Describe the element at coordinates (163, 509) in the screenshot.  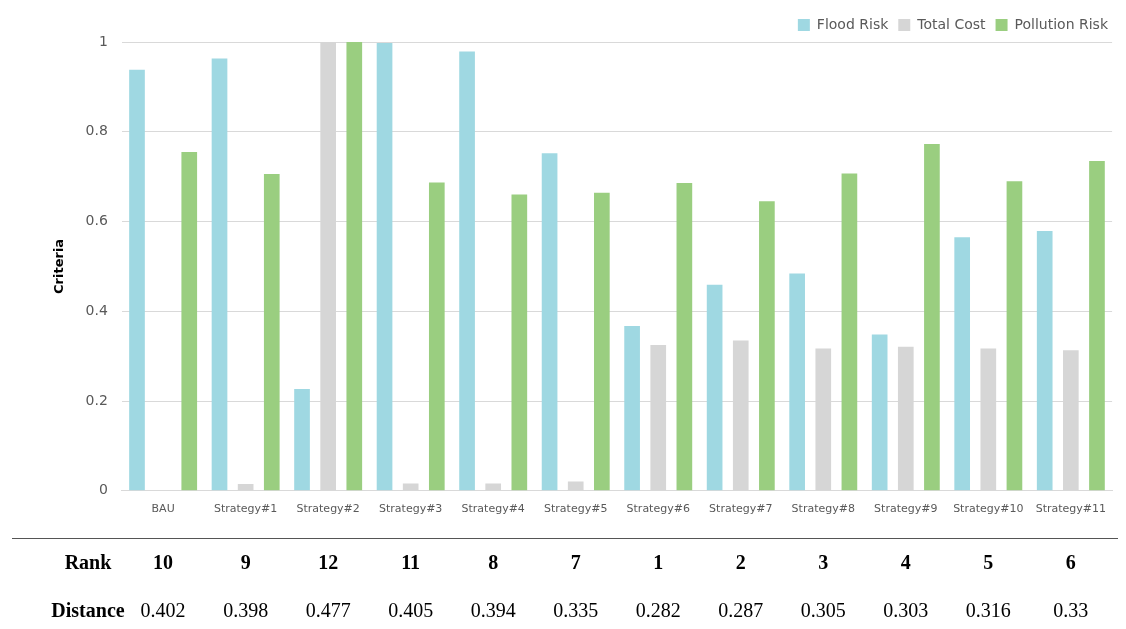
I see `x-tick-label: BAU` at that location.